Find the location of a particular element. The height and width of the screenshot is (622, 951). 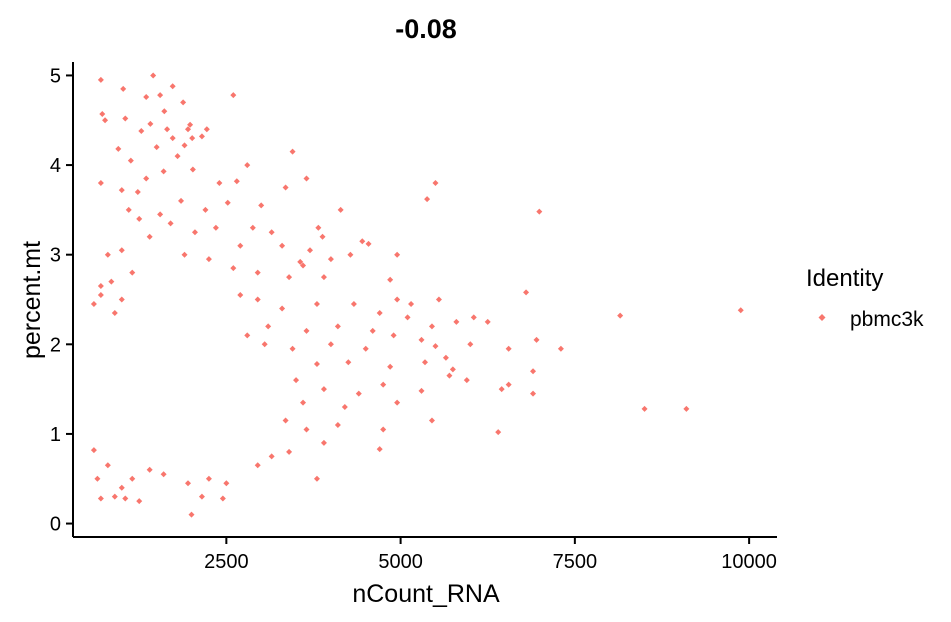

y-tick-label: 1 is located at coordinates (55, 435).